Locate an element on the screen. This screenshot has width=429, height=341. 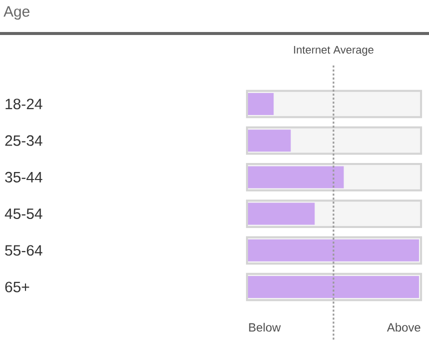
y-tick-label: 35-44 is located at coordinates (23, 177).